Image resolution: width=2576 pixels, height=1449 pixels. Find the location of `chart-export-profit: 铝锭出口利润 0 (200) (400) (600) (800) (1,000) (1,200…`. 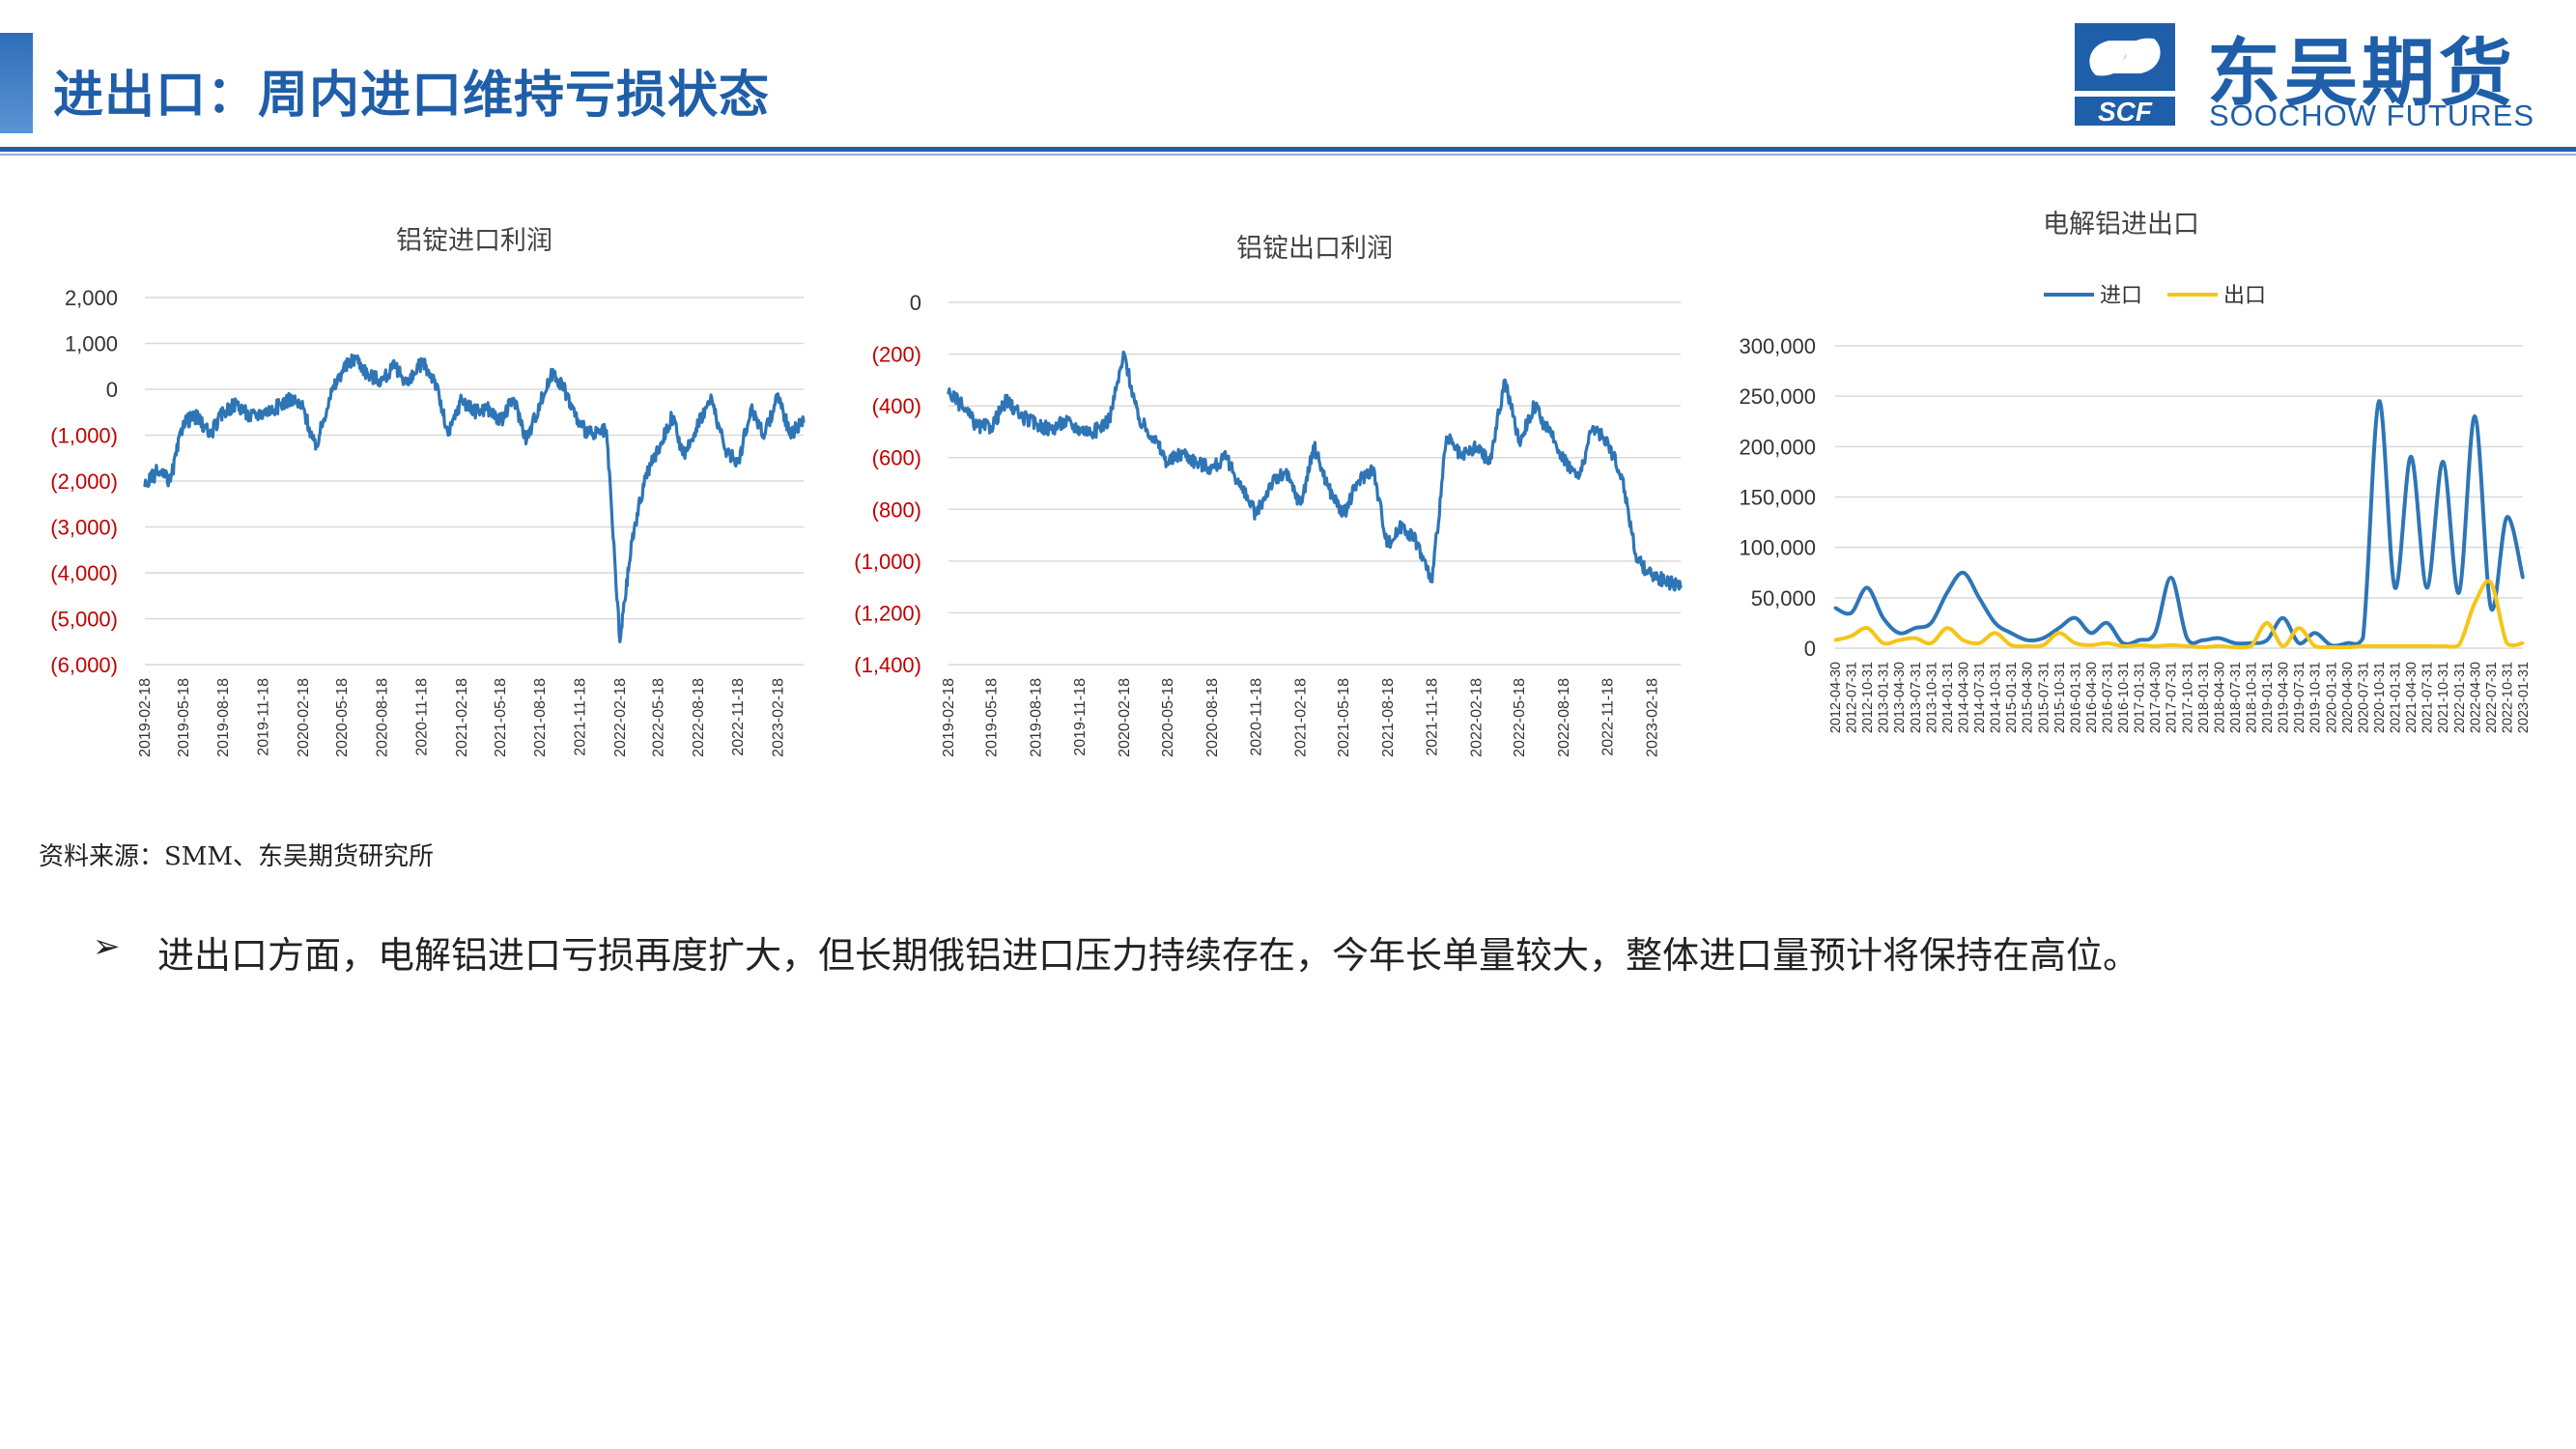

chart-export-profit: 铝锭出口利润 0 (200) (400) (600) (800) (1,000) (1,200… is located at coordinates (1275, 502).